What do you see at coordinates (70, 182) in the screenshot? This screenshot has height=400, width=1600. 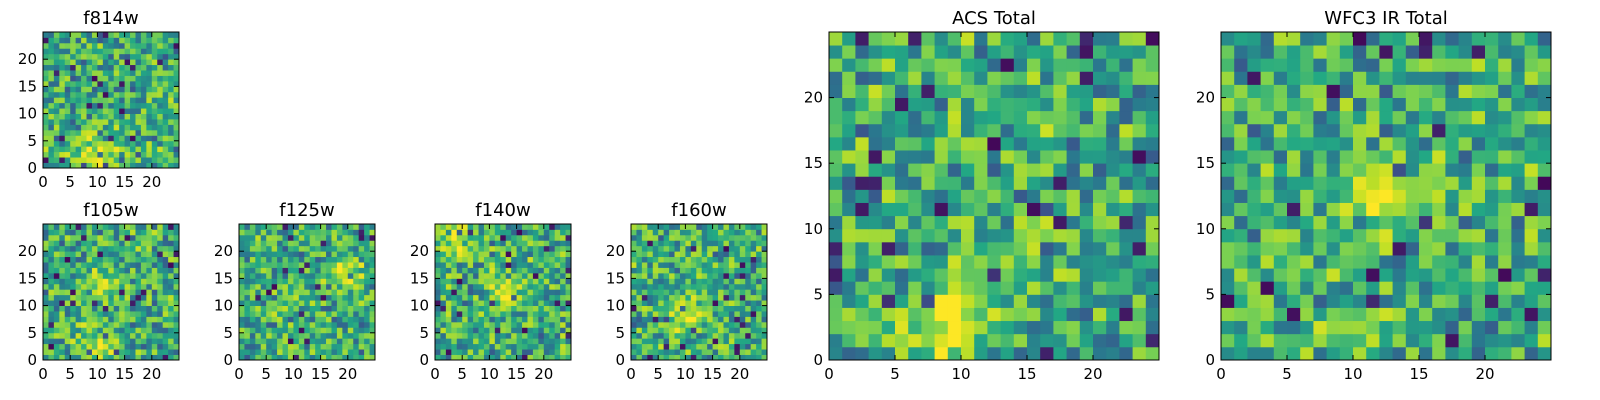 I see `x-tick-label: 5` at bounding box center [70, 182].